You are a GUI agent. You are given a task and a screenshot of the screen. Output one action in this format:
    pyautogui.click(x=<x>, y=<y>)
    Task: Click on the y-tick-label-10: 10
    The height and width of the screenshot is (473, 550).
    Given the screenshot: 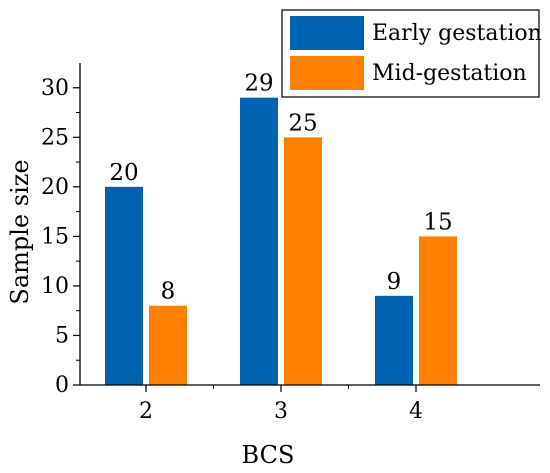 What is the action you would take?
    pyautogui.click(x=55, y=286)
    